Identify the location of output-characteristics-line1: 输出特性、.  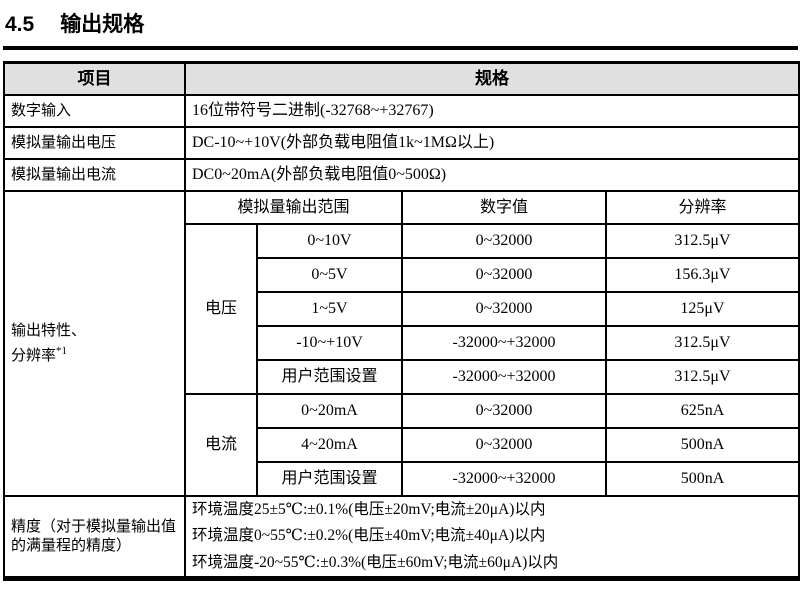
(49, 331).